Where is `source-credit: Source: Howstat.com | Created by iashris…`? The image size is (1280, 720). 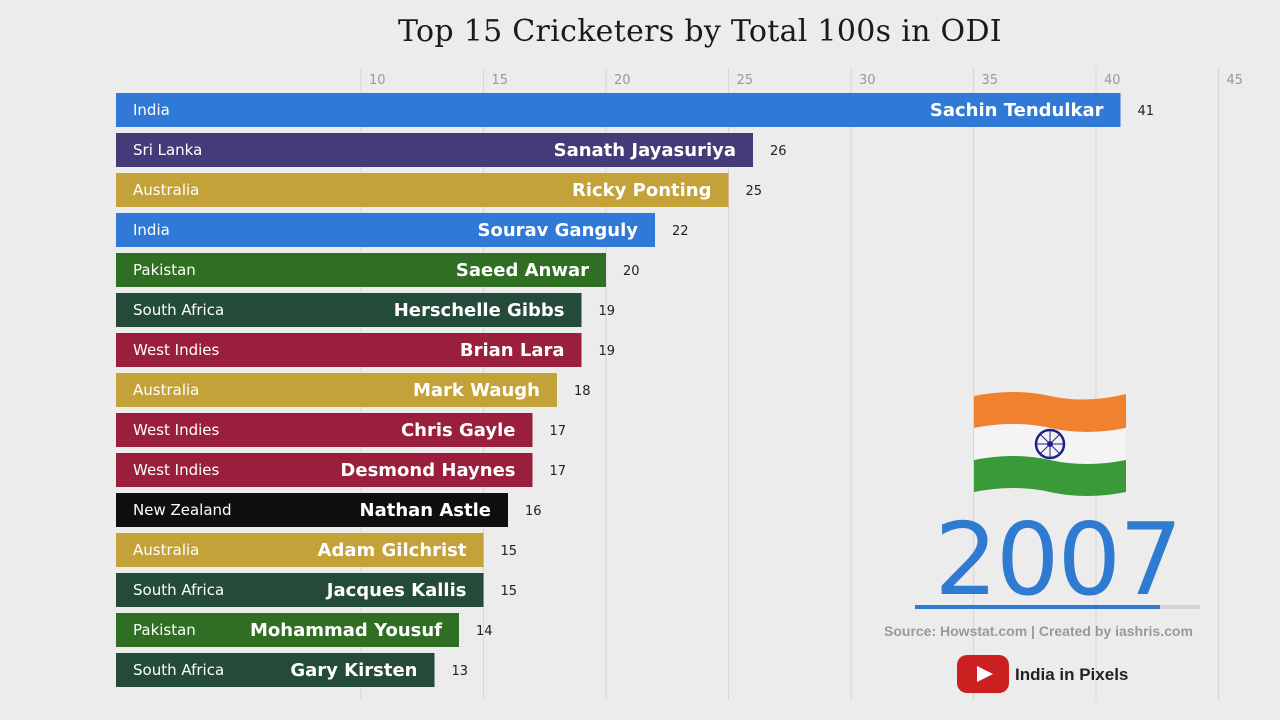
source-credit: Source: Howstat.com | Created by iashris… is located at coordinates (1038, 631).